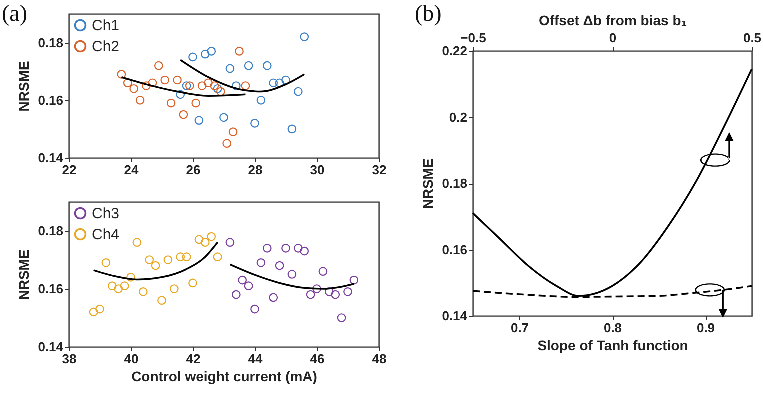  I want to click on x-tick-label: 40, so click(131, 359).